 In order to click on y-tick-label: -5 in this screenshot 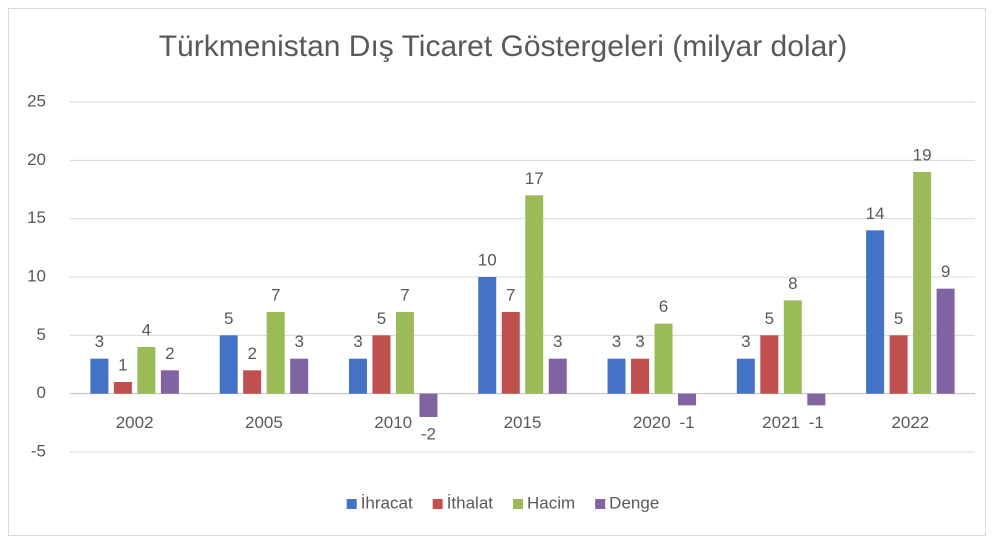, I will do `click(38, 450)`.